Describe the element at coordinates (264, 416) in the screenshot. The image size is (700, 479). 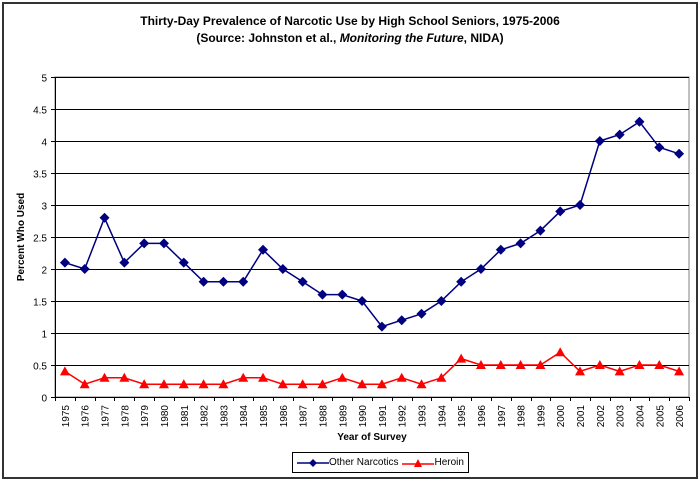
I see `x-tick-label: 1985` at that location.